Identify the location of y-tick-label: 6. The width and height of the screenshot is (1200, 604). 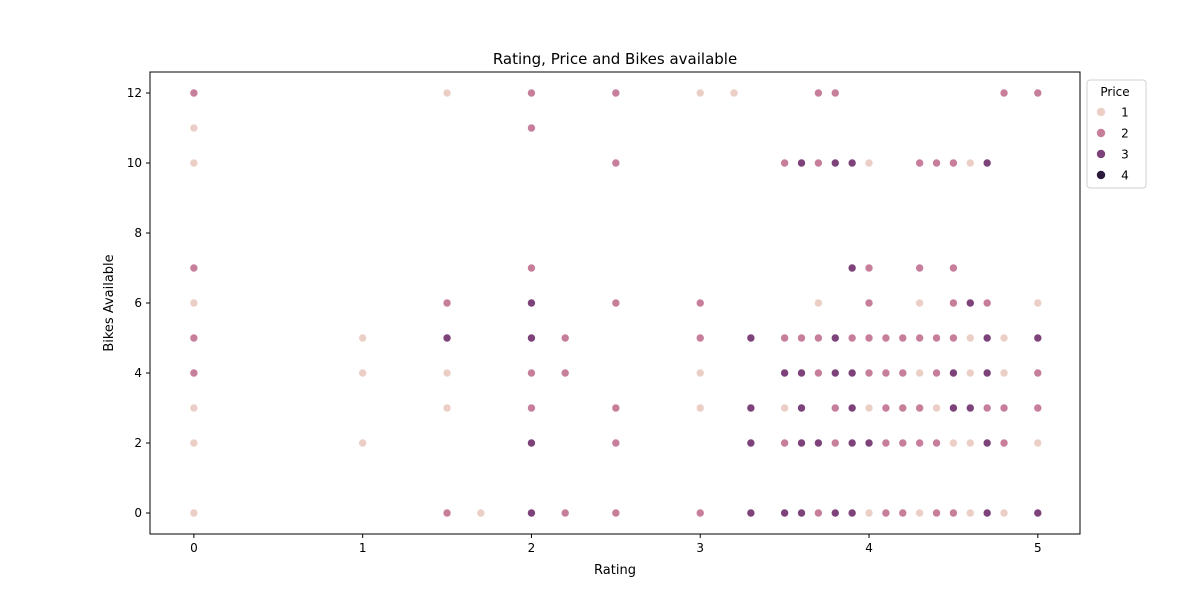
(138, 303).